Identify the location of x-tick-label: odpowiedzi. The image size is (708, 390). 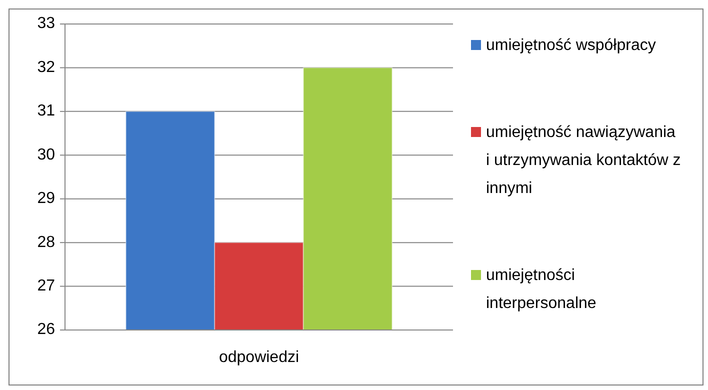
(259, 357).